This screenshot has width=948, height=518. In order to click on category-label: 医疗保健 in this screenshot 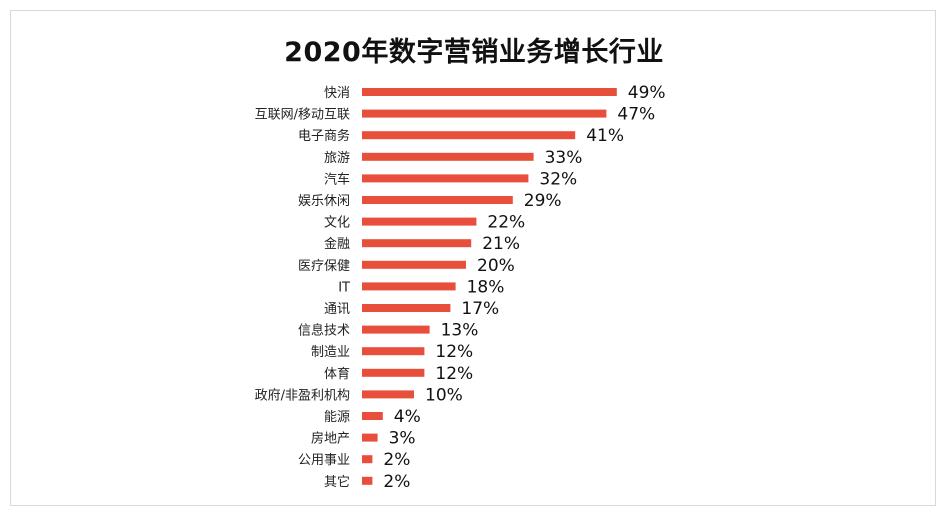, I will do `click(324, 266)`.